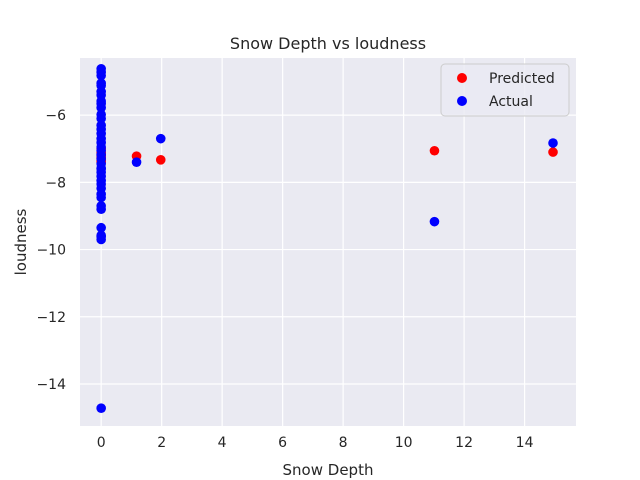  I want to click on x-tick-label: 2, so click(161, 443).